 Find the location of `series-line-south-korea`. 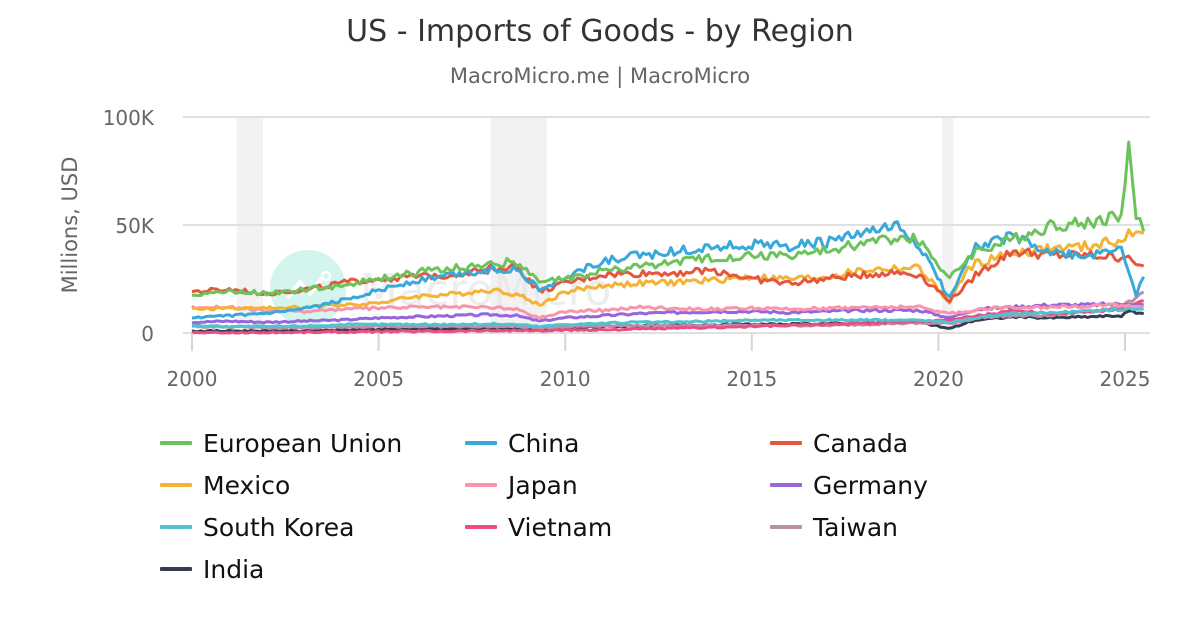

series-line-south-korea is located at coordinates (667, 317).